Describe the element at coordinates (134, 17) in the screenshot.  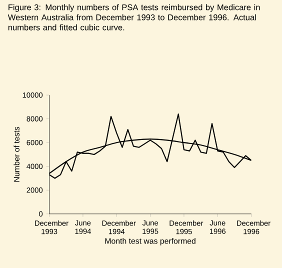
I see `chart-title: Figure 3: Monthly numbers of PSA tests reimbursed by Medicare in Western Australia from December 1993 to December 1996. Actual numbers and fitted cubic curve.` at that location.